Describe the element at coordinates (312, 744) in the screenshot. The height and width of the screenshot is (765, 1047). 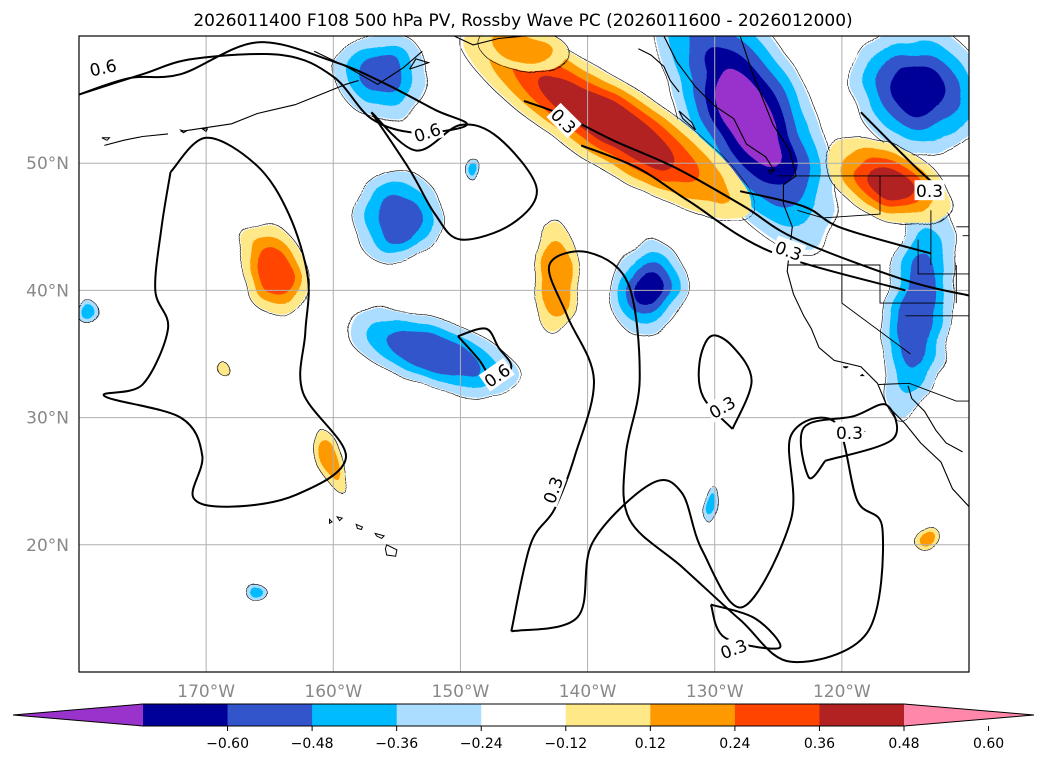
I see `colorbar-tick-label-1: −0.48` at that location.